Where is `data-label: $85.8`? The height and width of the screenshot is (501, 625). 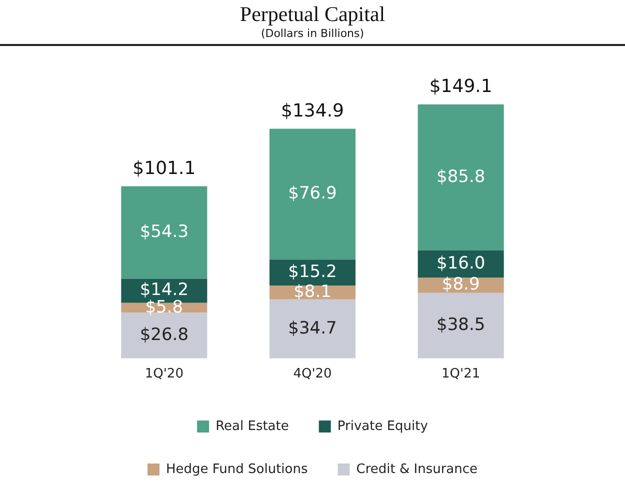
data-label: $85.8 is located at coordinates (461, 176).